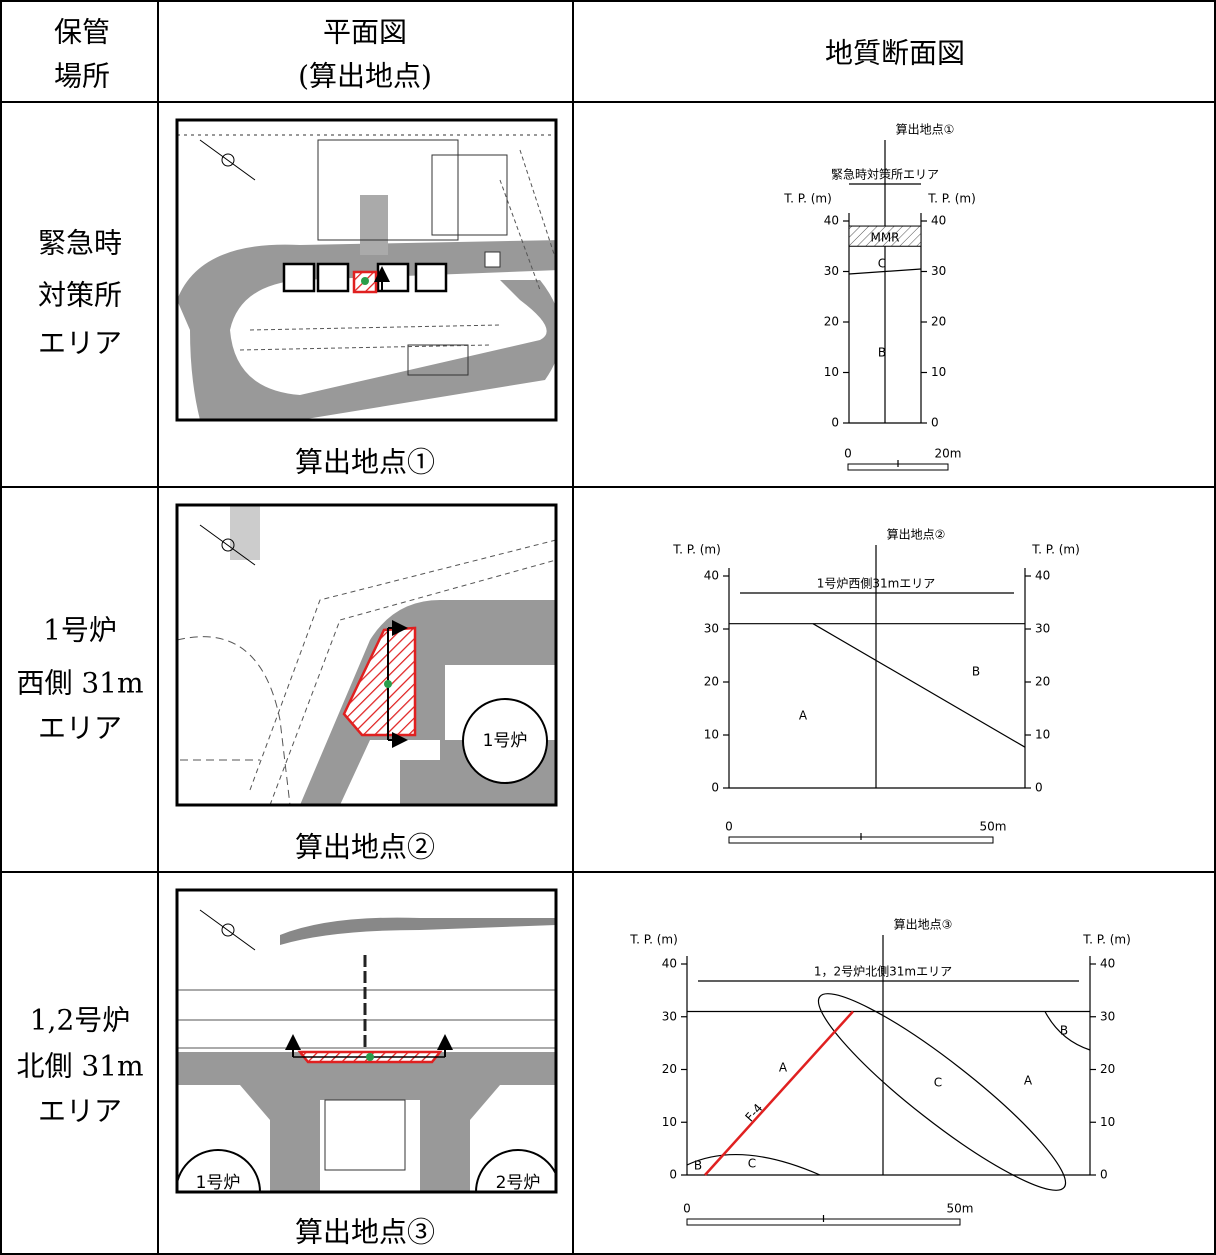 Image resolution: width=1216 pixels, height=1255 pixels. What do you see at coordinates (80, 1020) in the screenshot?
I see `location-text: 1,2号炉` at bounding box center [80, 1020].